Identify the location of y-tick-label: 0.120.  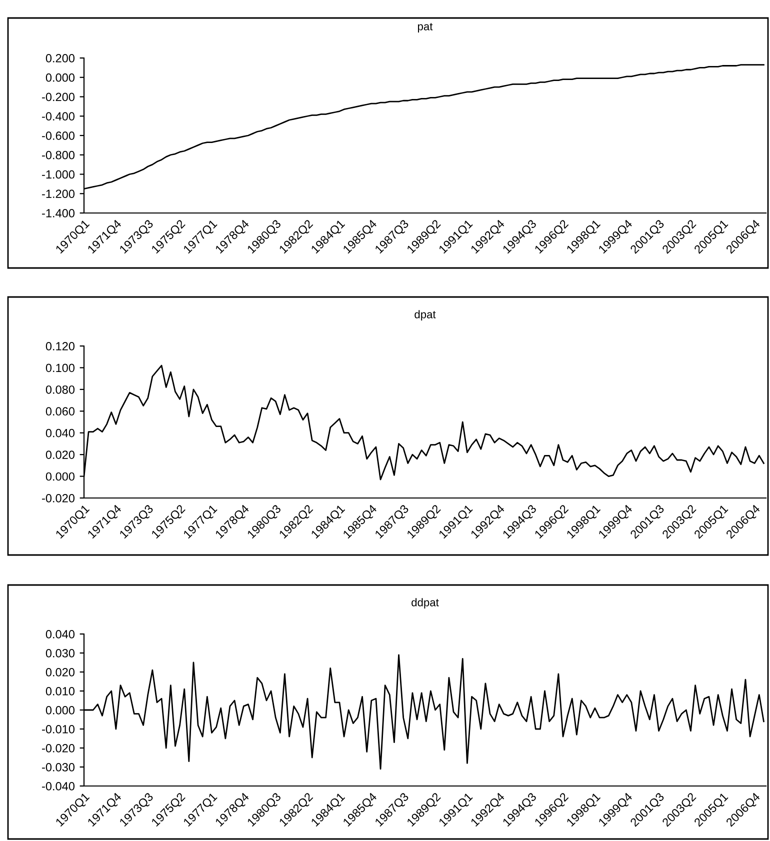
(60, 346).